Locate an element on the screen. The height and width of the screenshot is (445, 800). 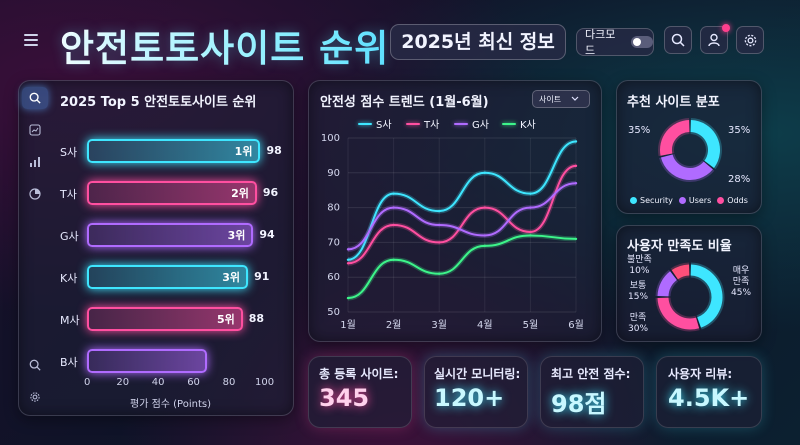
sidebar-item-pie is located at coordinates (35, 194).